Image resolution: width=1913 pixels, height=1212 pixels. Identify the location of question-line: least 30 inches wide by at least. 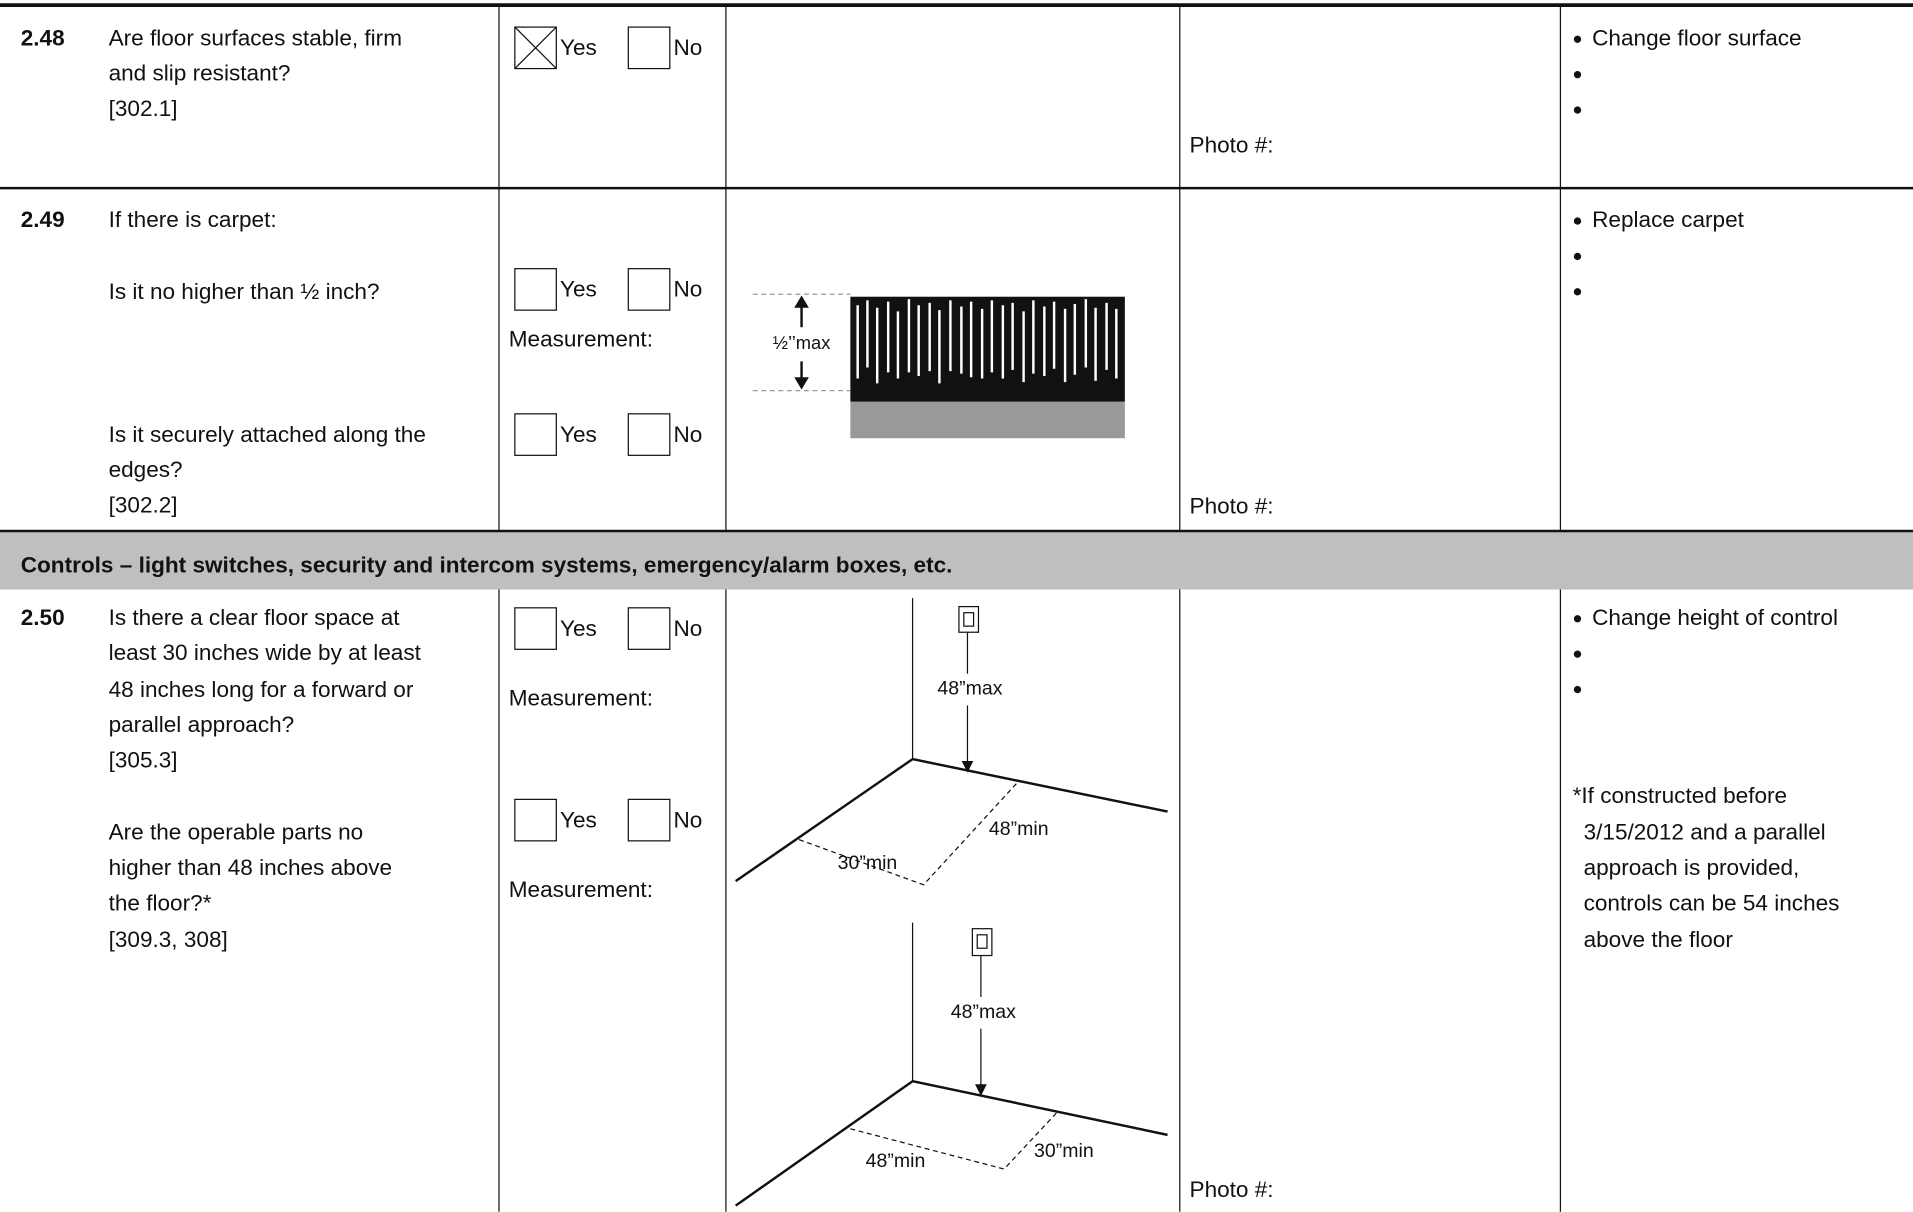
(265, 652).